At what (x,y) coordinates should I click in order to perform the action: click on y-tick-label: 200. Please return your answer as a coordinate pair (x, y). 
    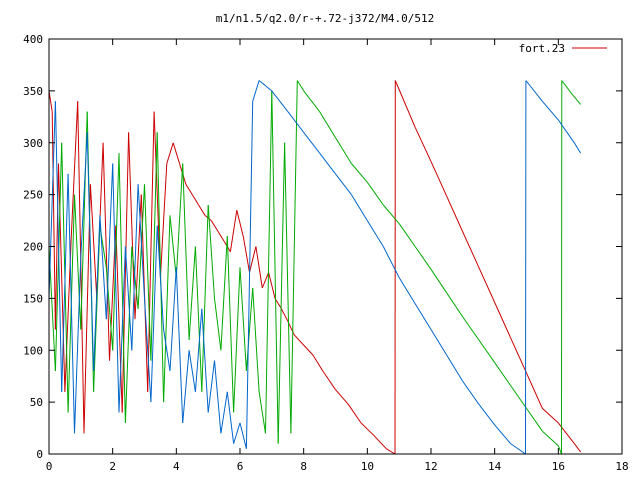
    Looking at the image, I should click on (33, 247).